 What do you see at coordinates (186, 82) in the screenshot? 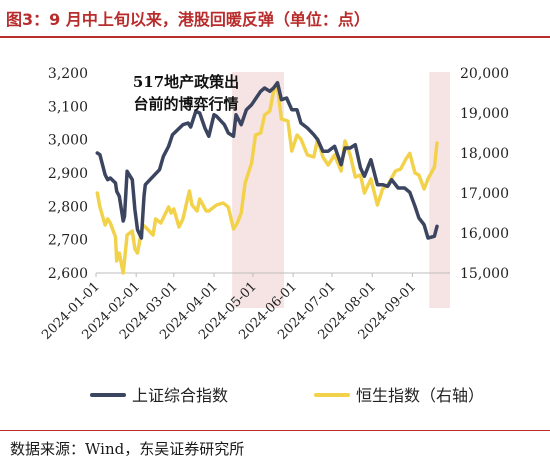
I see `annotation-text: 517地产政策出` at bounding box center [186, 82].